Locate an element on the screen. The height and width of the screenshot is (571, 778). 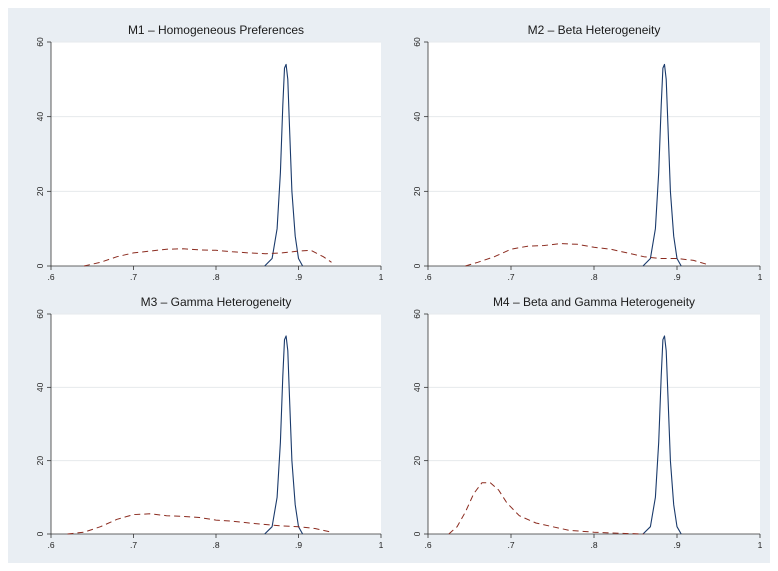
panel-title: M3 – Gamma Heterogeneity is located at coordinates (216, 302).